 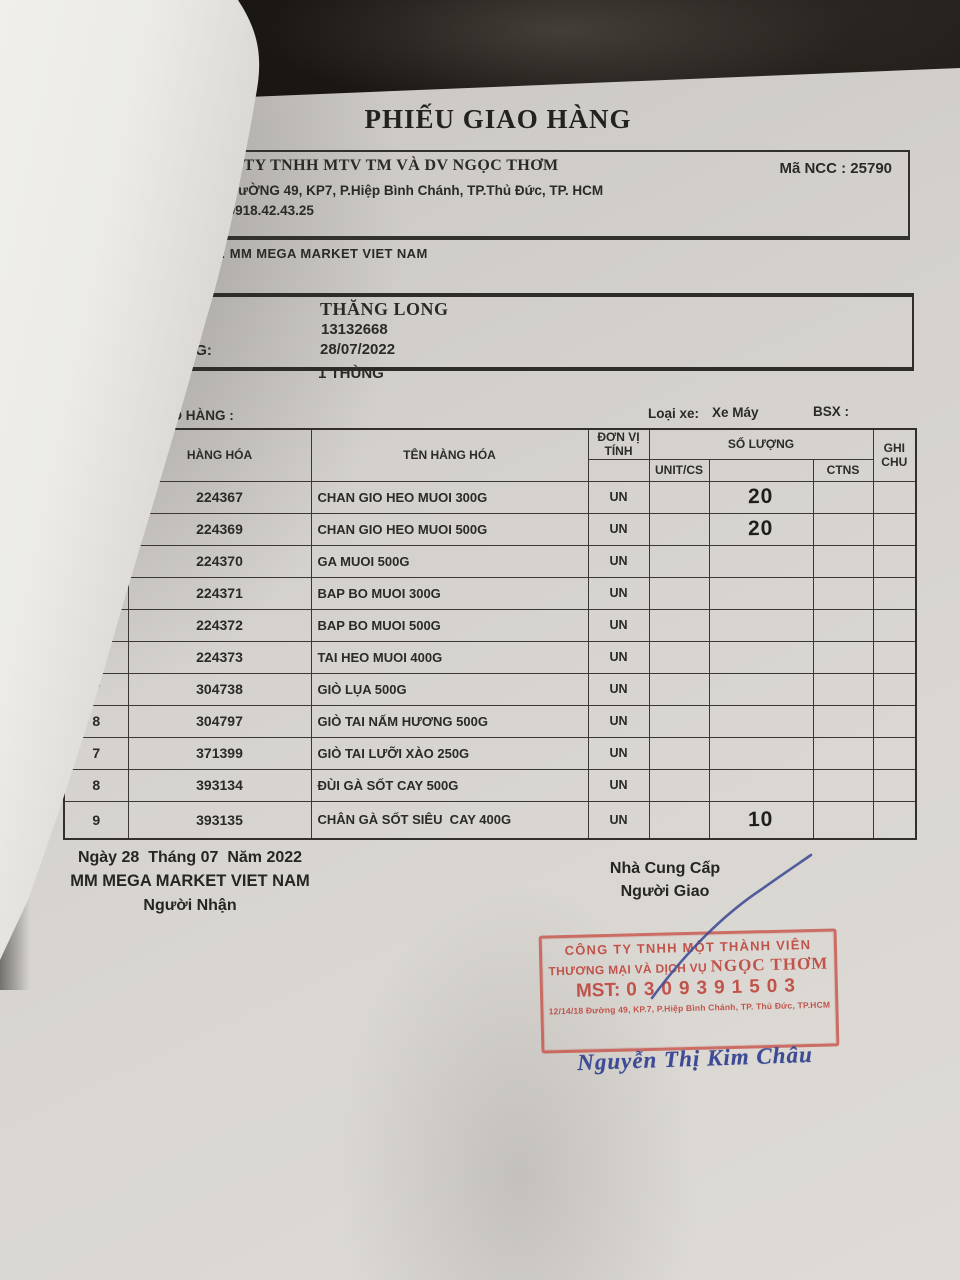 What do you see at coordinates (374, 165) in the screenshot?
I see `supplier-company: CÔNG TY TNHH MTV TM VÀ DV NGỌC THƠM` at bounding box center [374, 165].